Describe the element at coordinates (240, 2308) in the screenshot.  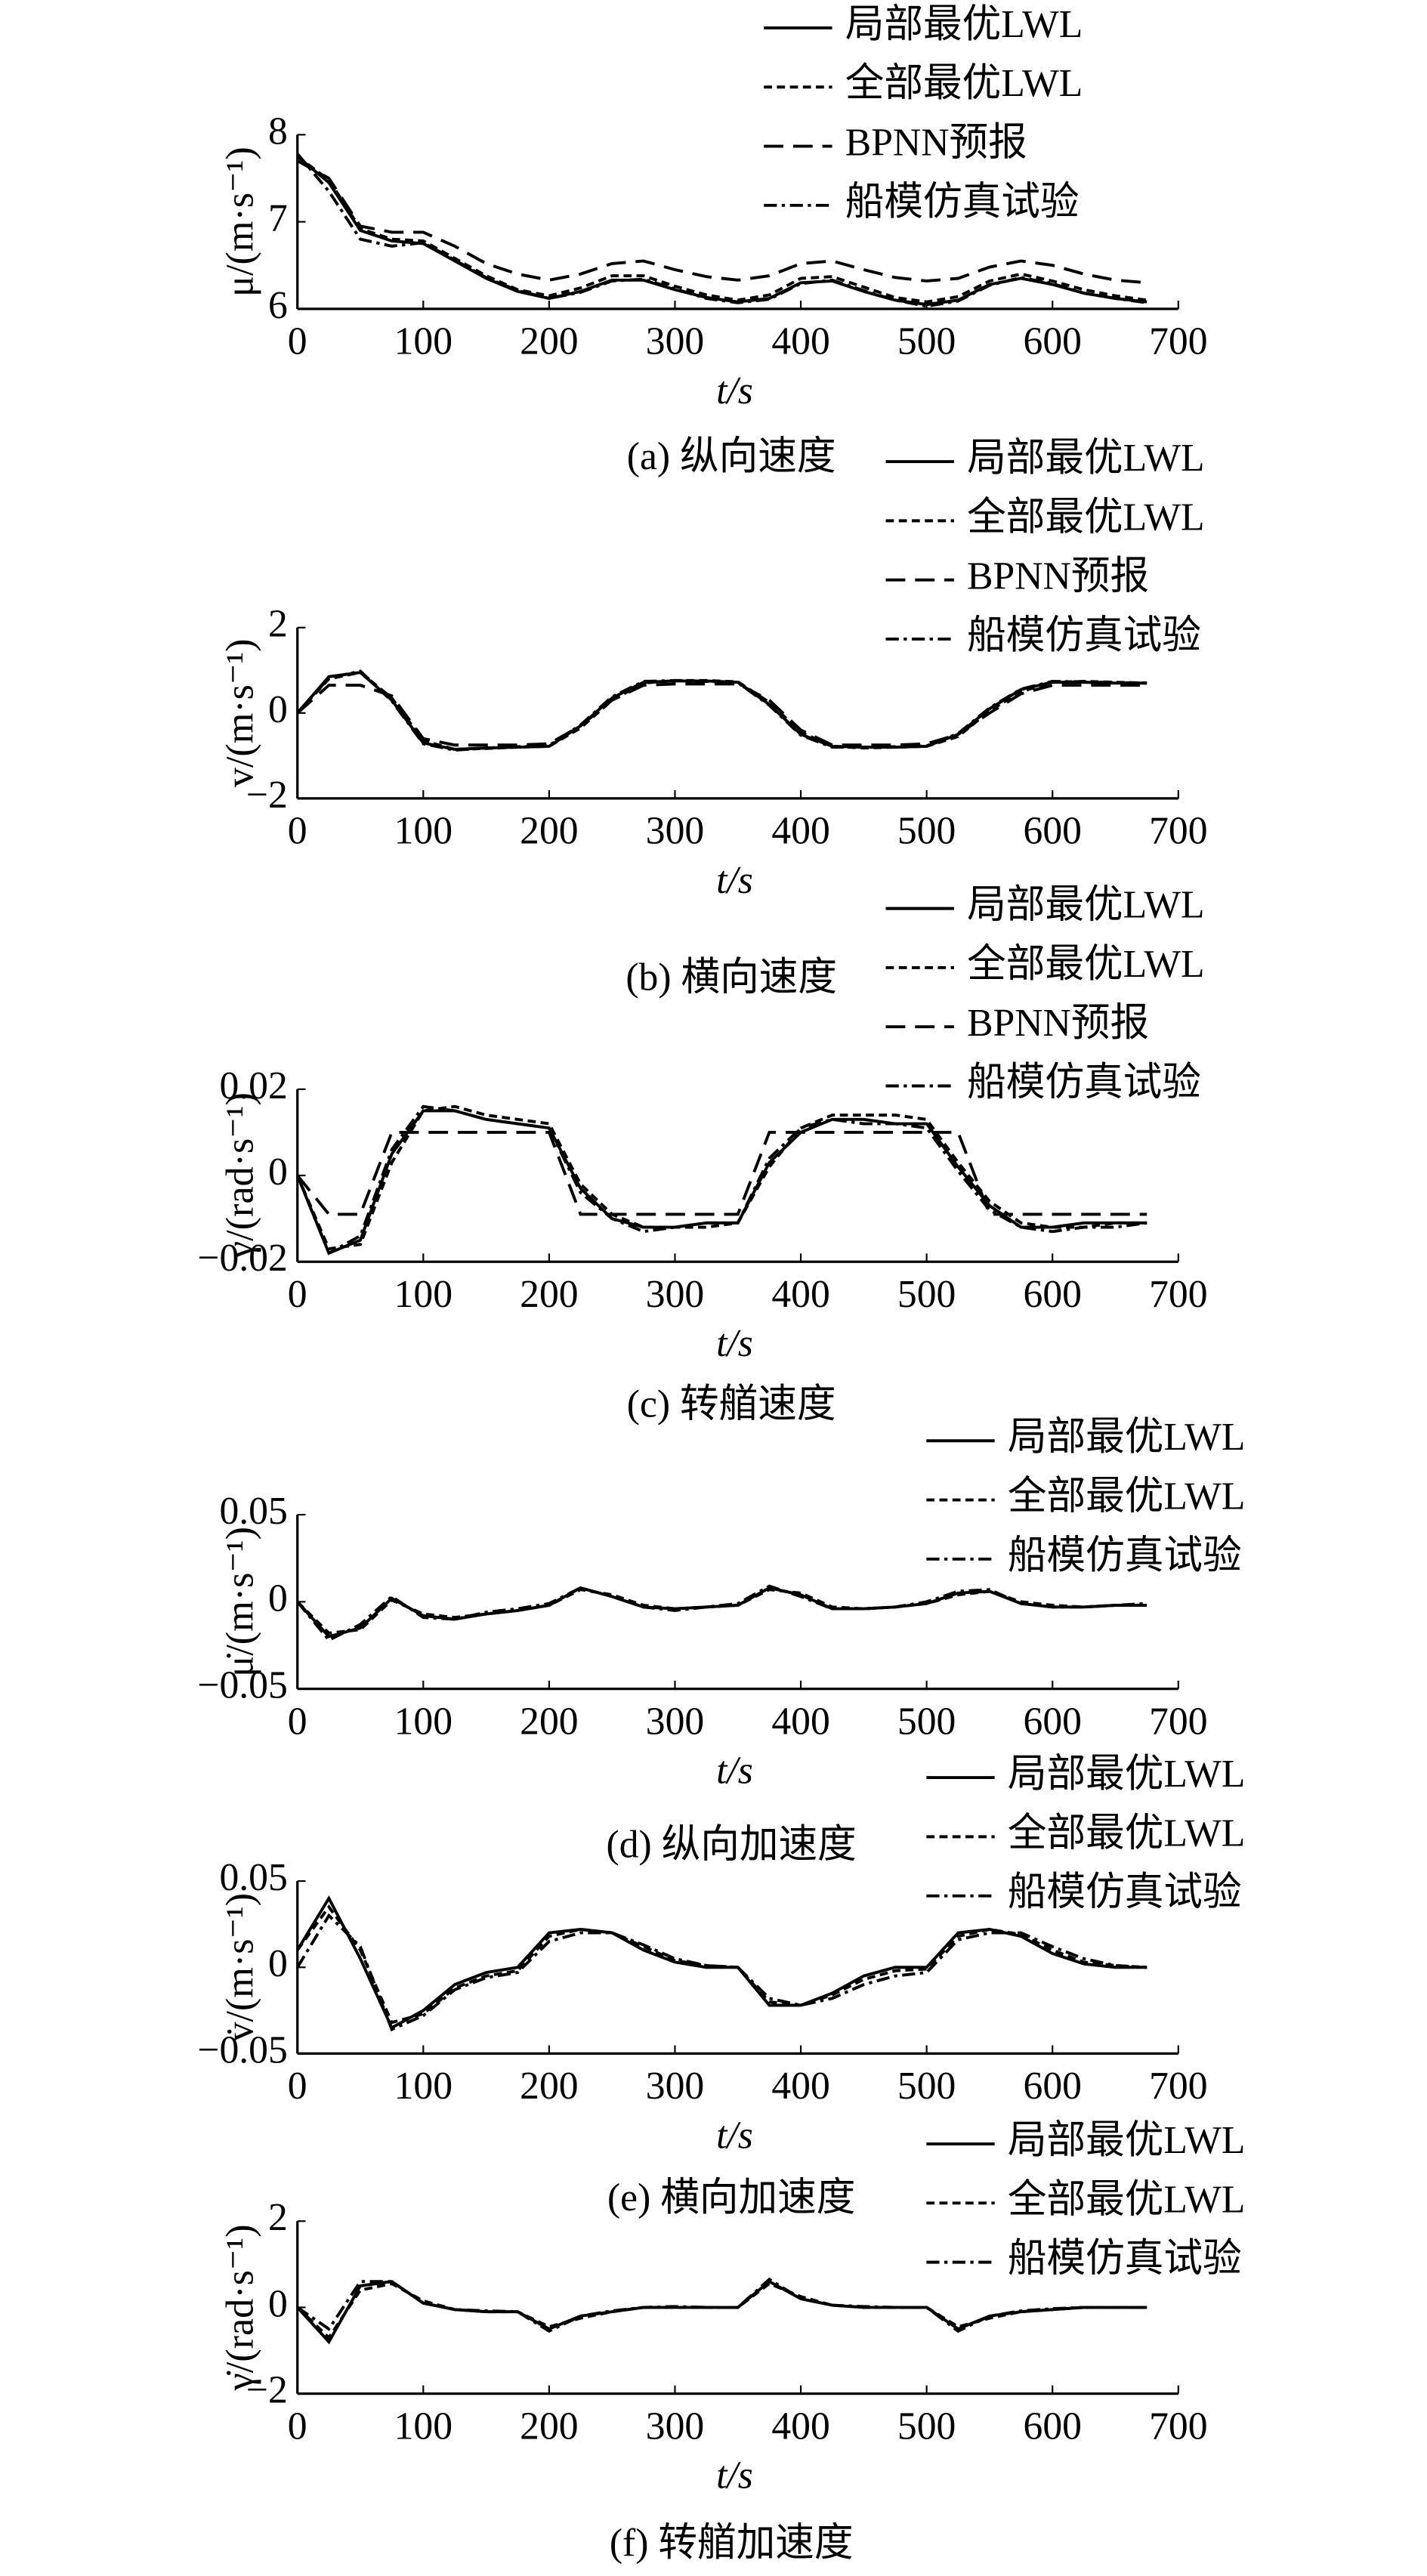
I see `y-axis-label: γ̇/(rad·s⁻¹)` at that location.